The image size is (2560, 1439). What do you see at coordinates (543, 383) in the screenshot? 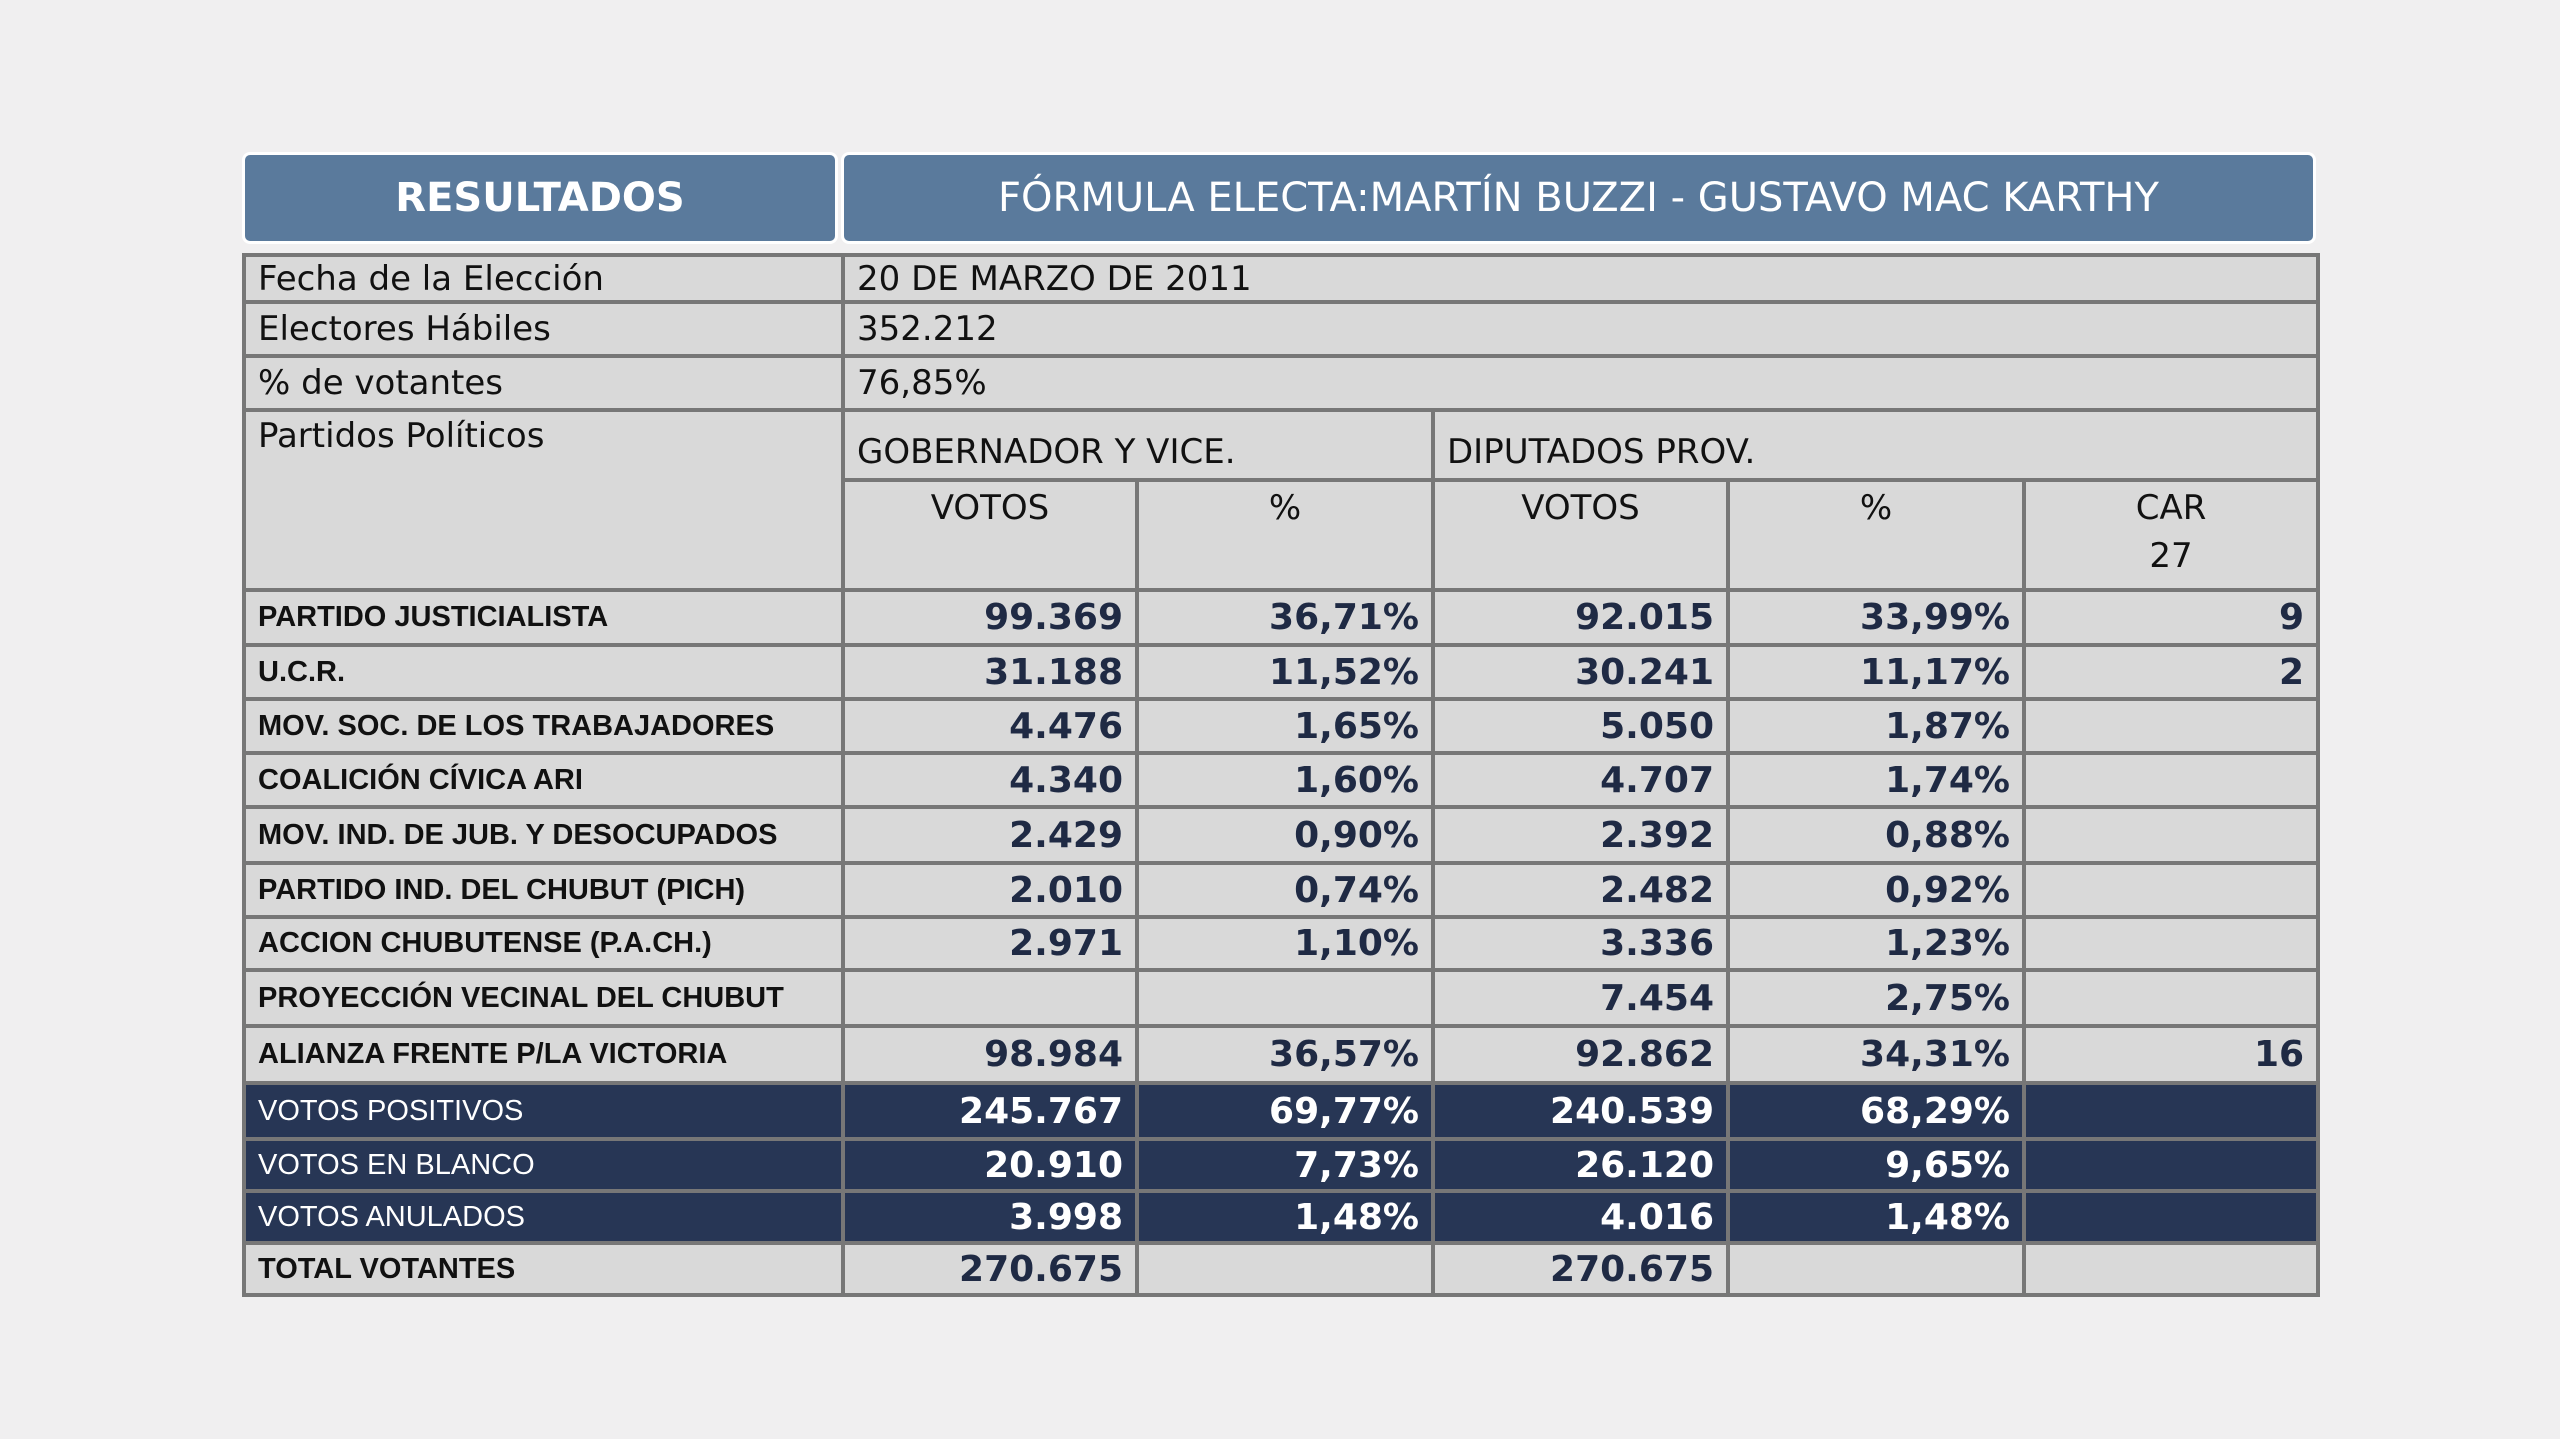
I see `info-label: % de votantes` at bounding box center [543, 383].